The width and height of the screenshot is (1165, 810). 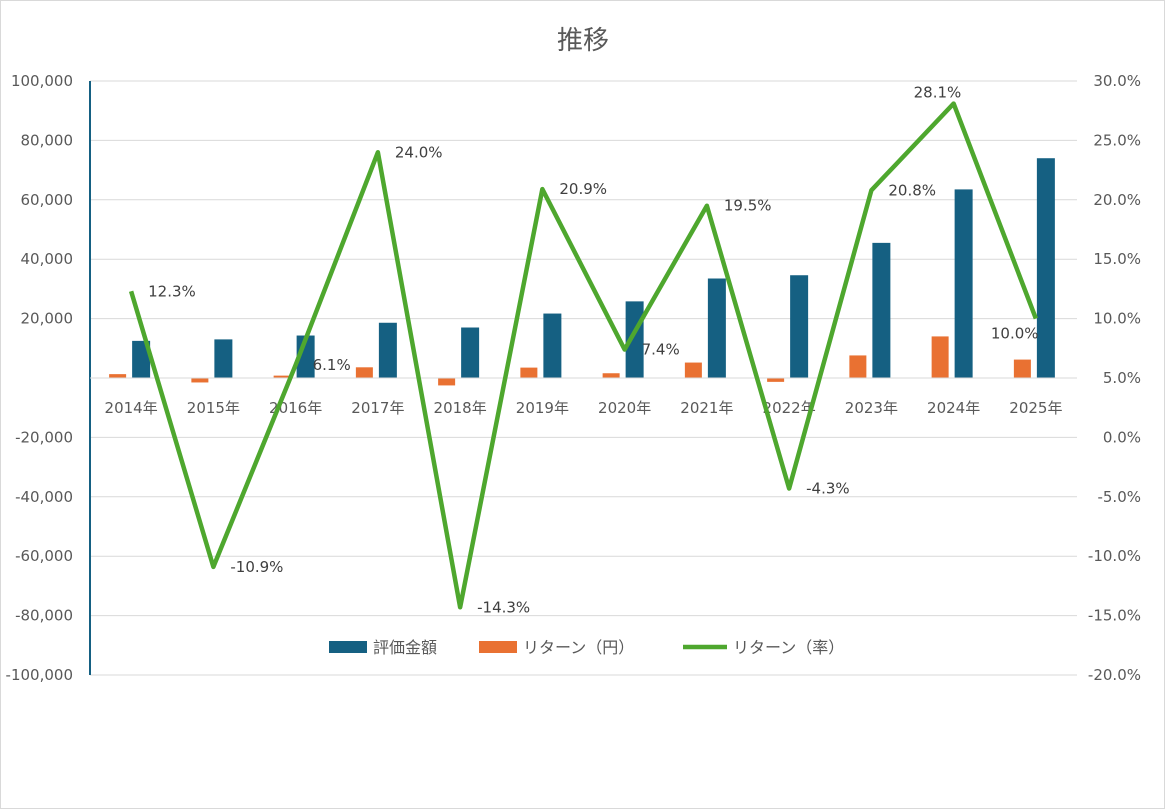 I want to click on data-label-return-rate: 7.4%, so click(x=661, y=349).